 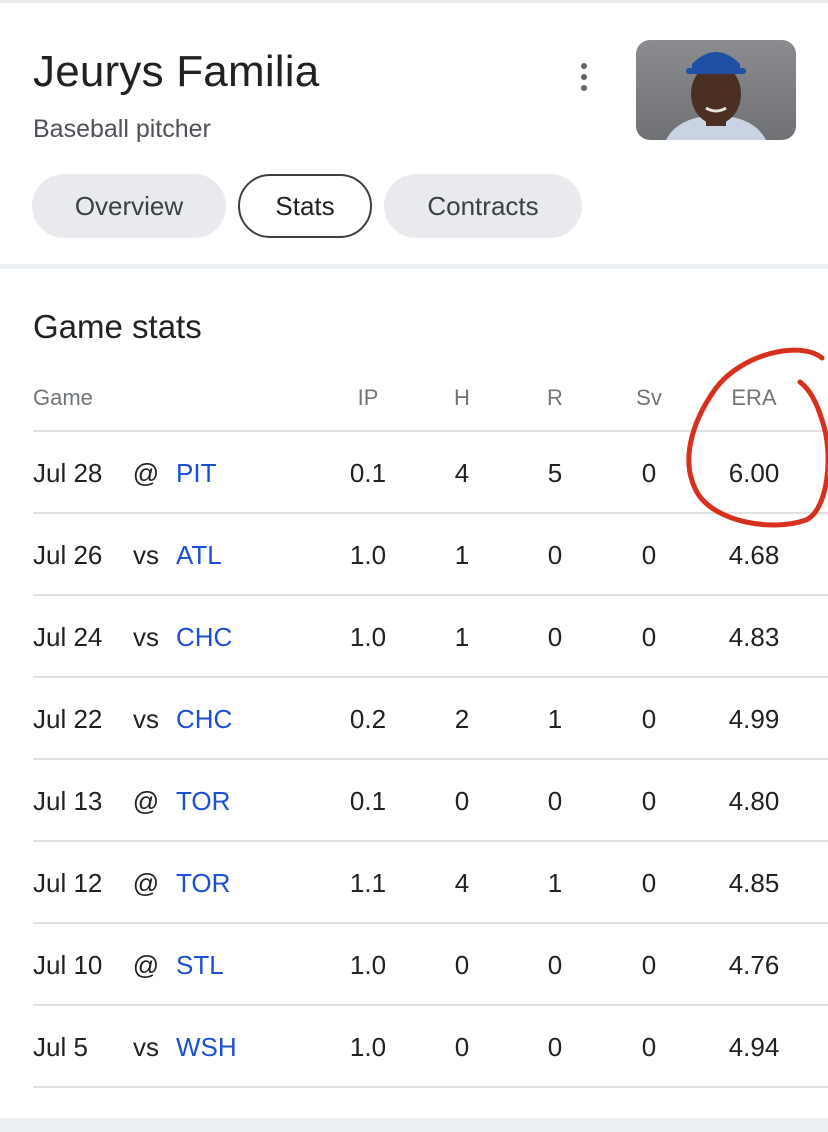 What do you see at coordinates (754, 1047) in the screenshot?
I see `era: 4.94` at bounding box center [754, 1047].